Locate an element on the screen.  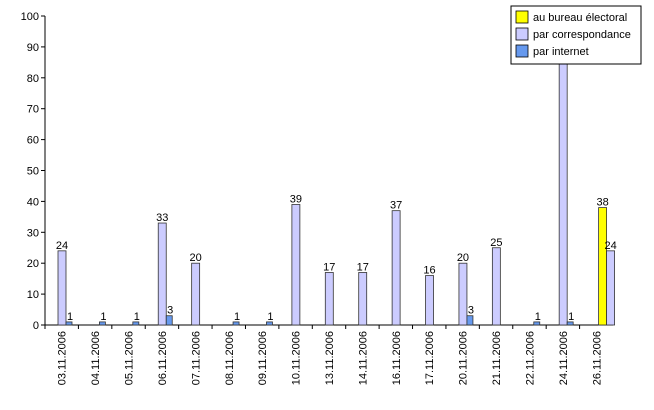
y-tick-label: 20 is located at coordinates (33, 264).